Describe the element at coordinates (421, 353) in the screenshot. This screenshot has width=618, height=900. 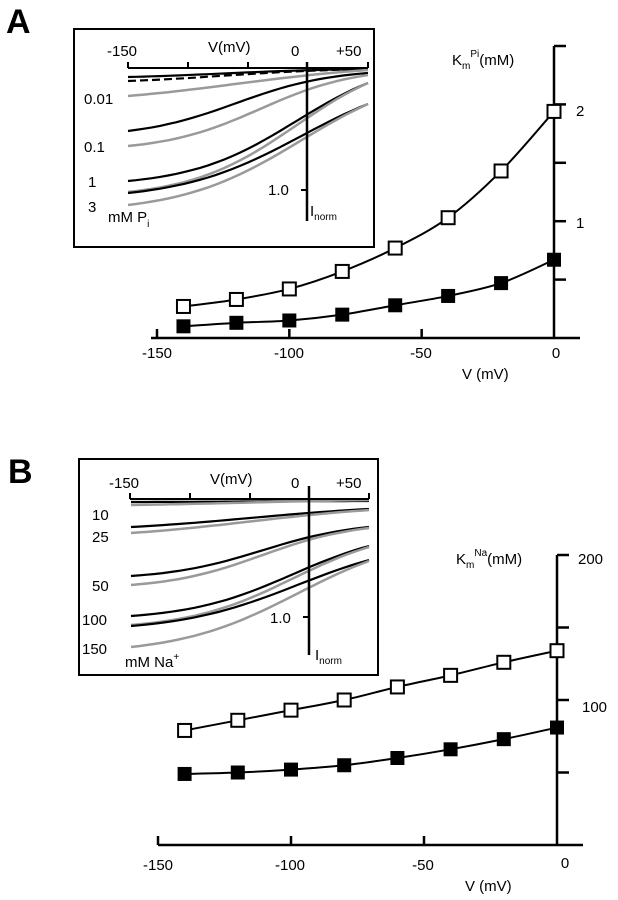
I see `x-tick-label: -50` at that location.